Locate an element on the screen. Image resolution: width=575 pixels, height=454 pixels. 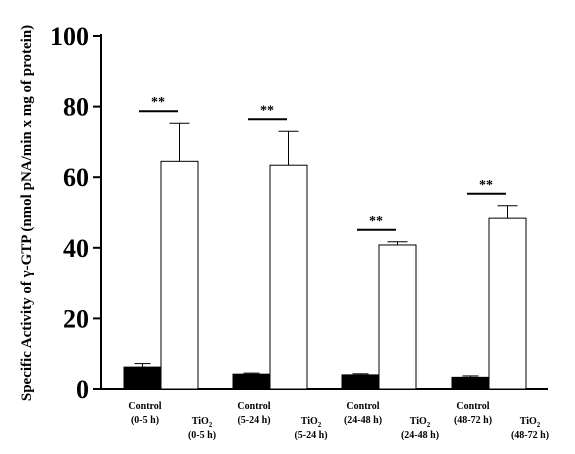
tio2-period-label: (48-72 h) is located at coordinates (530, 435).